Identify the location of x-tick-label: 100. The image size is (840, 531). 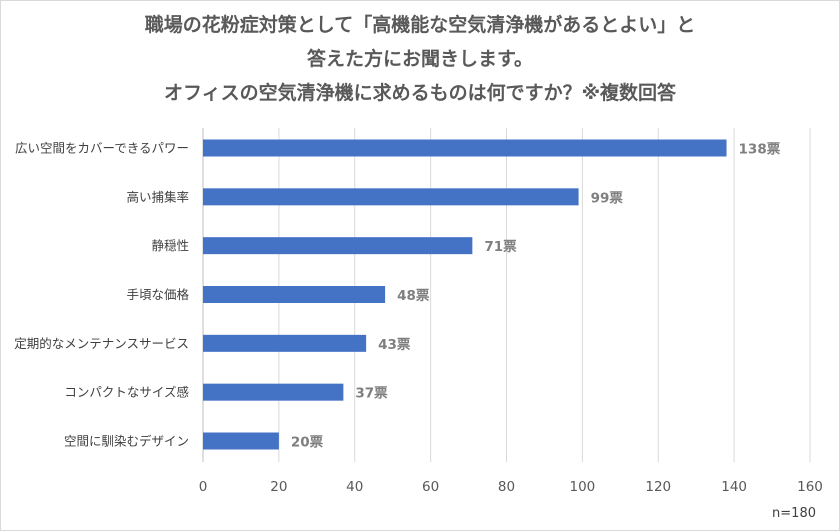
(582, 487).